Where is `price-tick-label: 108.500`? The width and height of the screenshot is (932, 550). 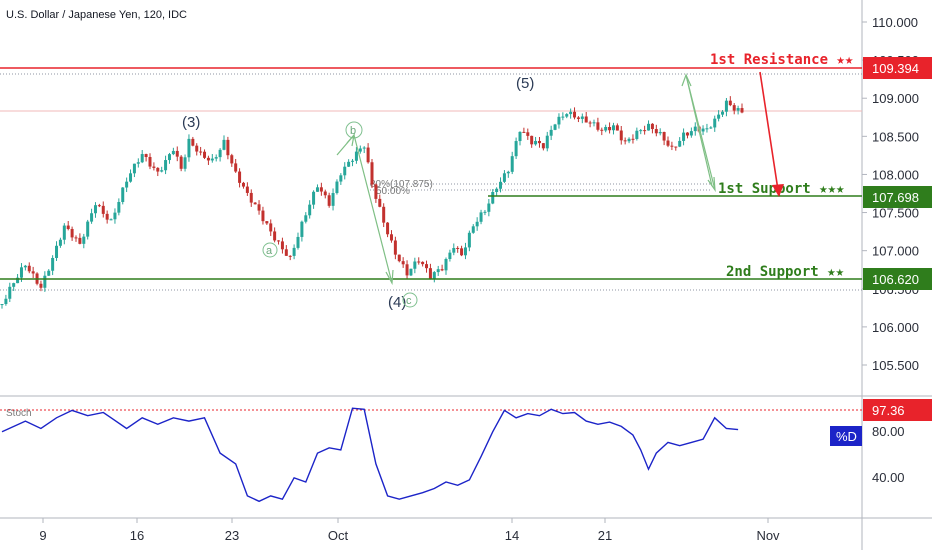
price-tick-label: 108.500 is located at coordinates (895, 136).